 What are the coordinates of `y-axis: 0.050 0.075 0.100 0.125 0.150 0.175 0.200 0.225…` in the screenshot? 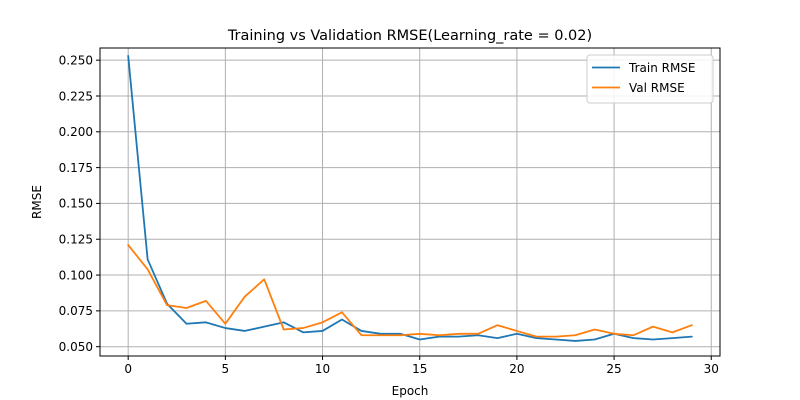 It's located at (79, 203).